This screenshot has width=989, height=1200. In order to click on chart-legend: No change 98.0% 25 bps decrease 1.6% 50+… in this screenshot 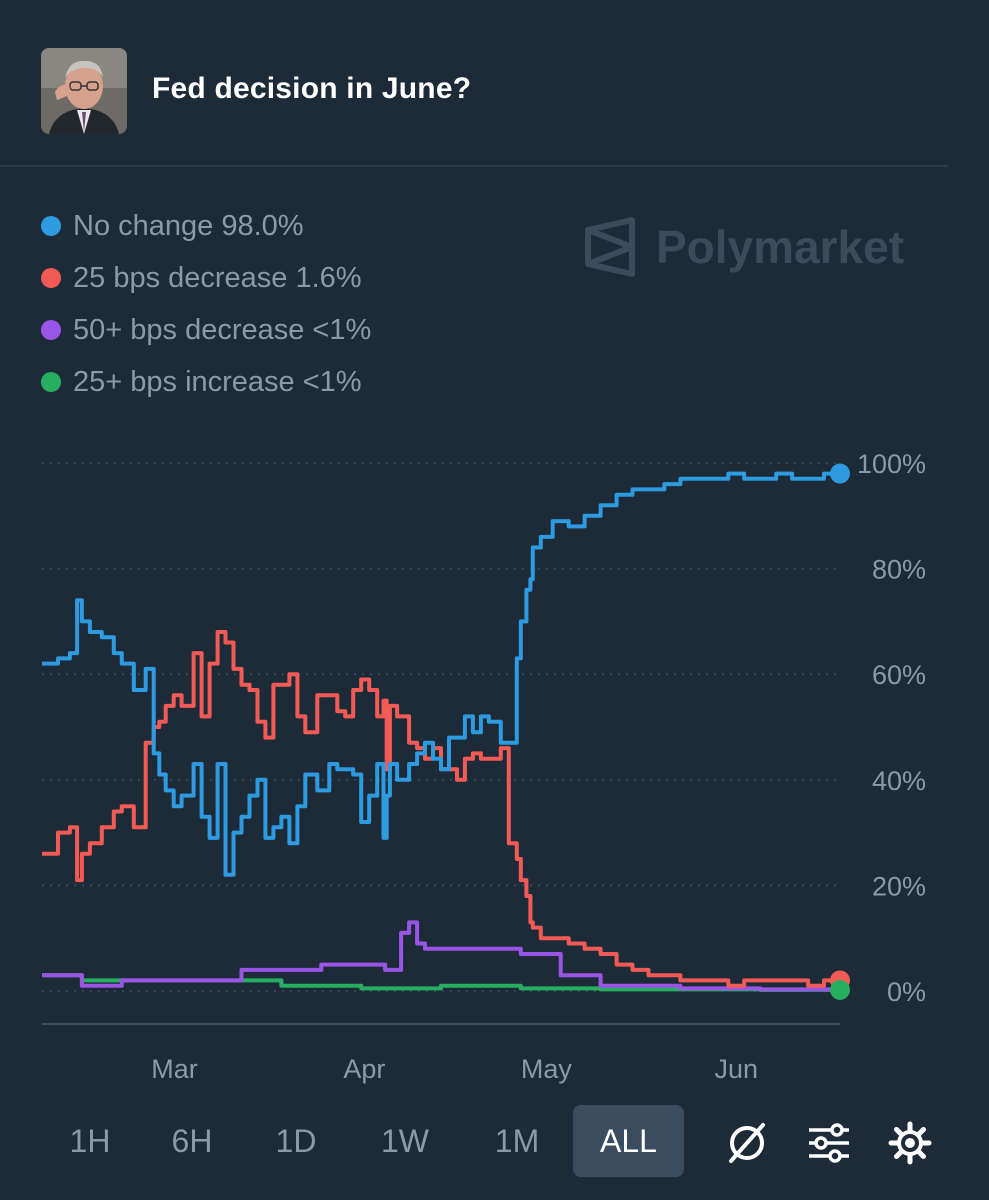, I will do `click(205, 304)`.